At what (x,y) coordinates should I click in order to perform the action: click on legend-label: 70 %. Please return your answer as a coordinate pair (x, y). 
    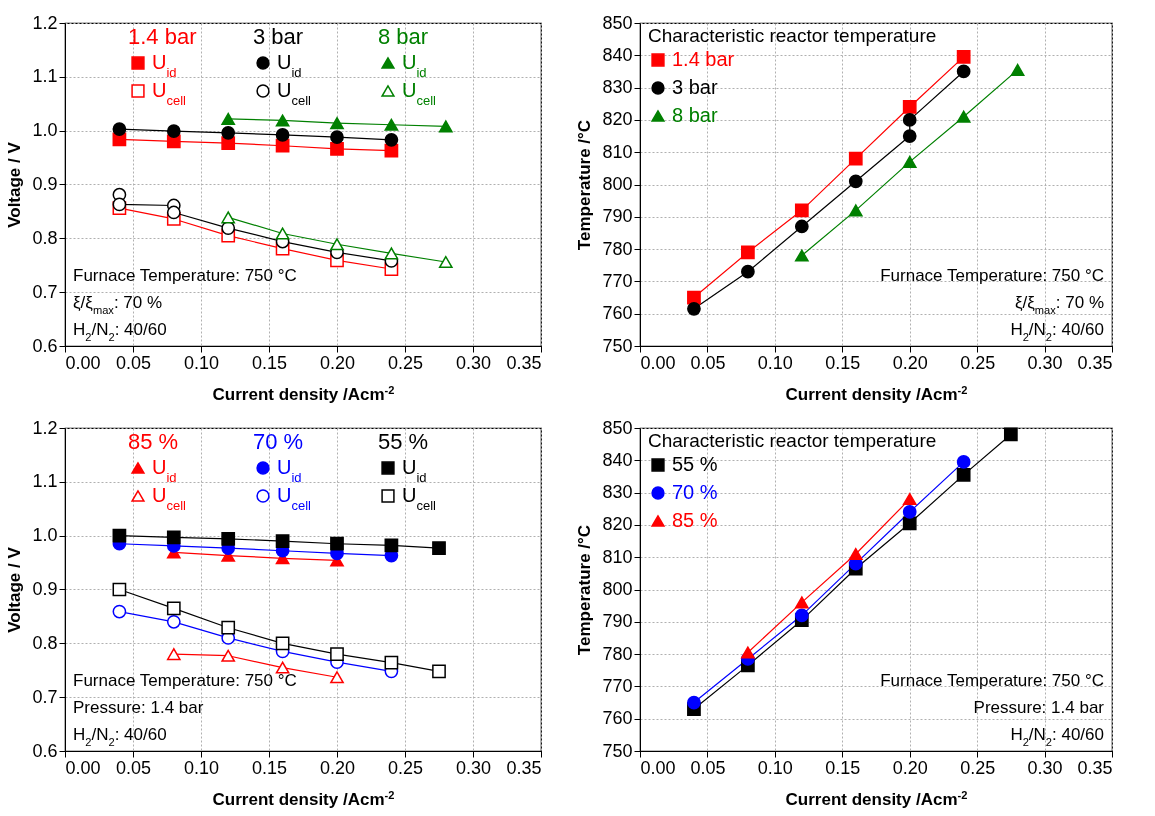
    Looking at the image, I should click on (695, 492).